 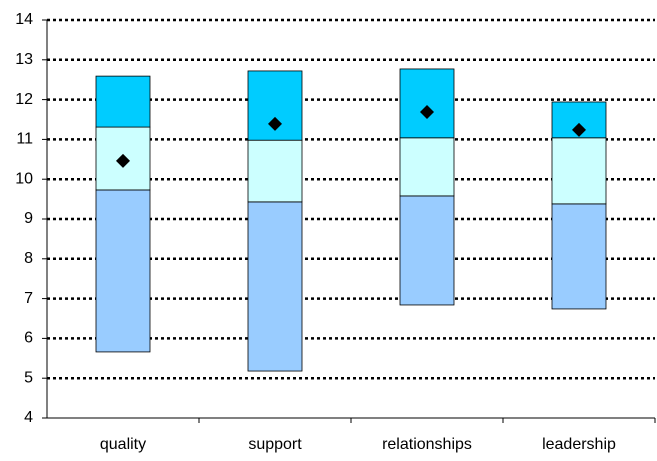 I want to click on x-tick-label: quality, so click(x=123, y=444).